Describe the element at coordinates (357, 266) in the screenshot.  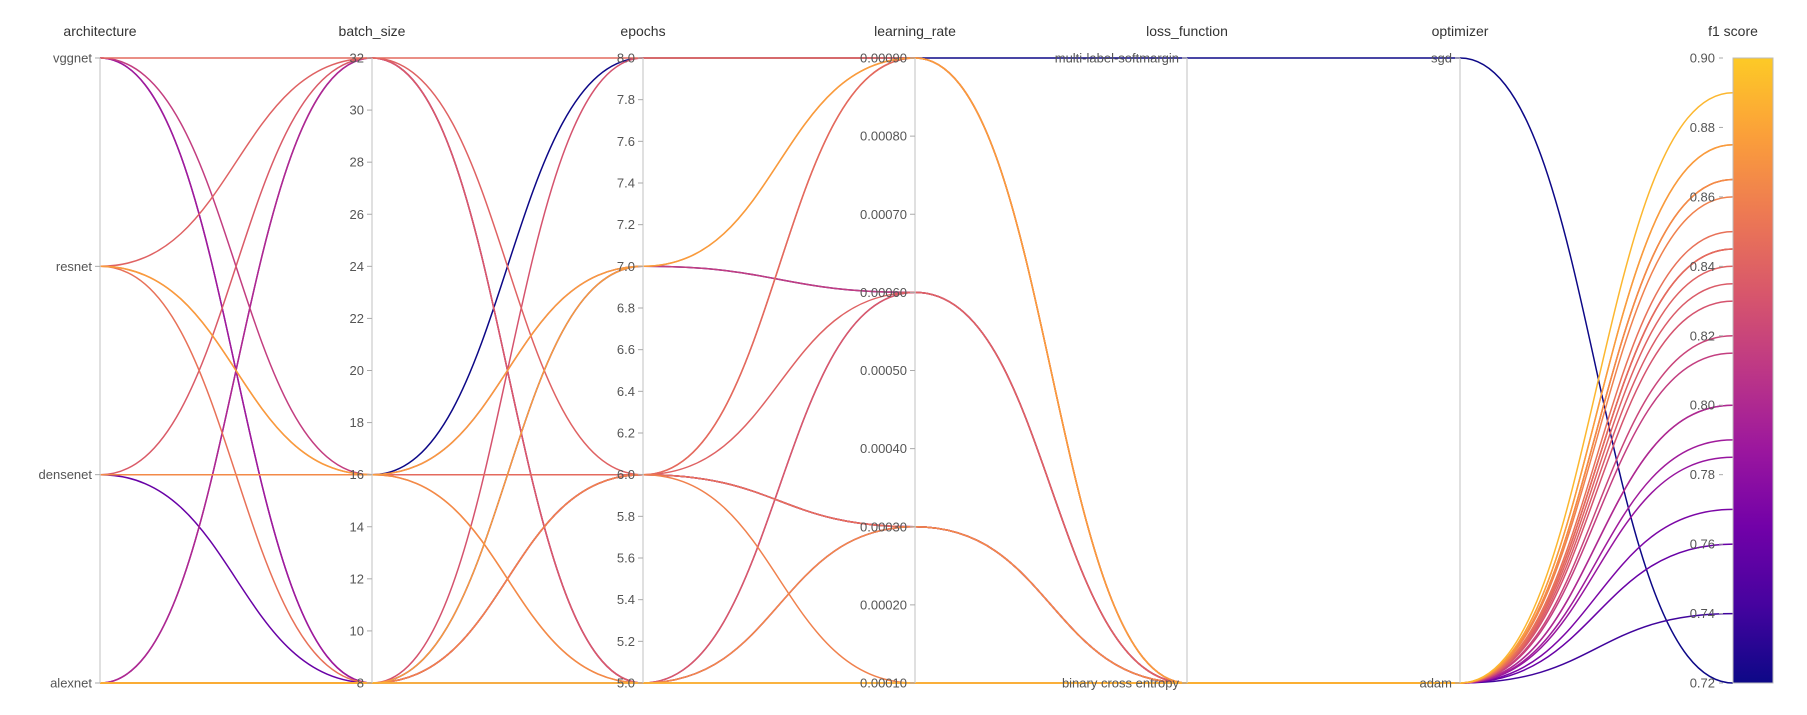
I see `tick-label: 24` at that location.